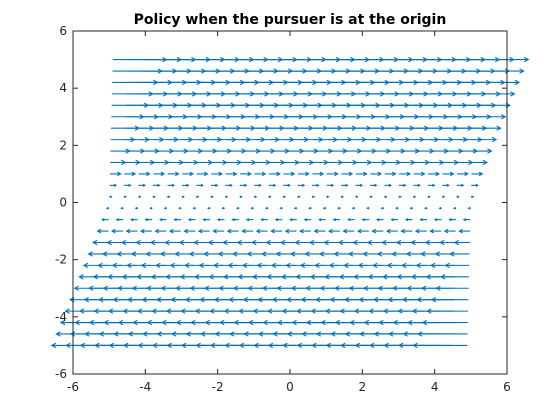 The width and height of the screenshot is (560, 420). Describe the element at coordinates (218, 387) in the screenshot. I see `x-tick-label: -2` at that location.